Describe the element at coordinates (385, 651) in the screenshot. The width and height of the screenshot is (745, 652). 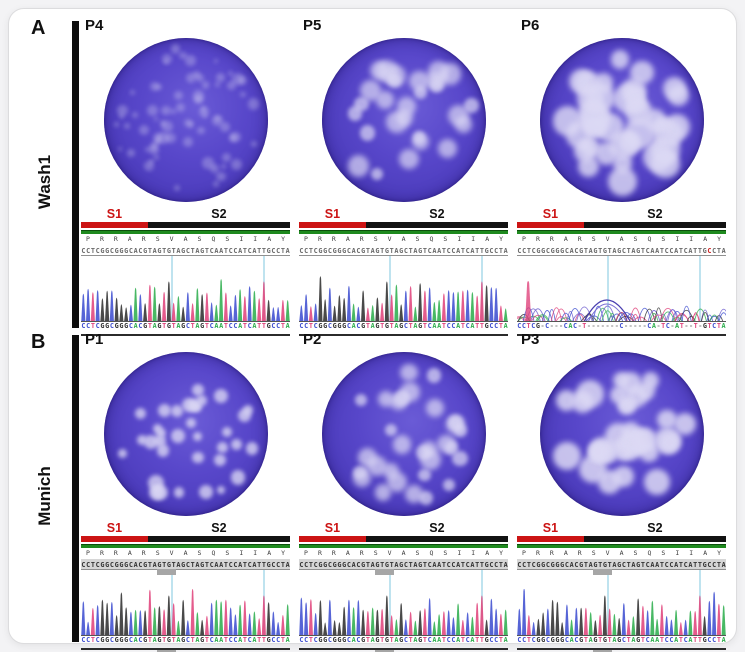
I see `highlight-marker-bottom` at that location.